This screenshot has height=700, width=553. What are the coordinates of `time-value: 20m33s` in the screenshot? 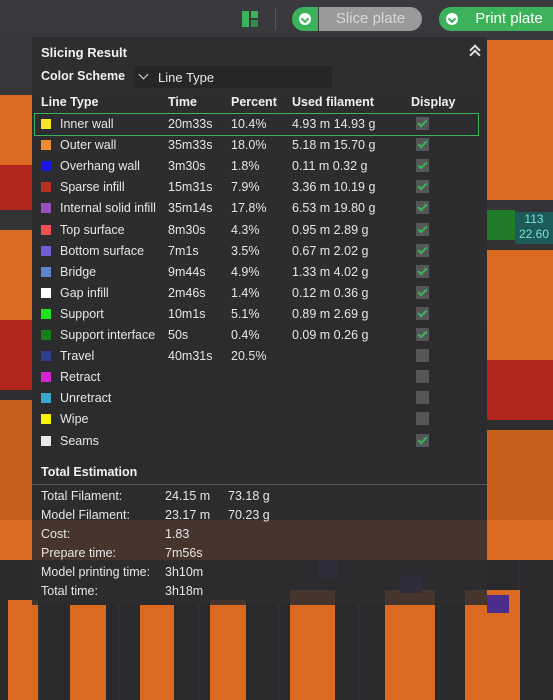 It's located at (190, 124).